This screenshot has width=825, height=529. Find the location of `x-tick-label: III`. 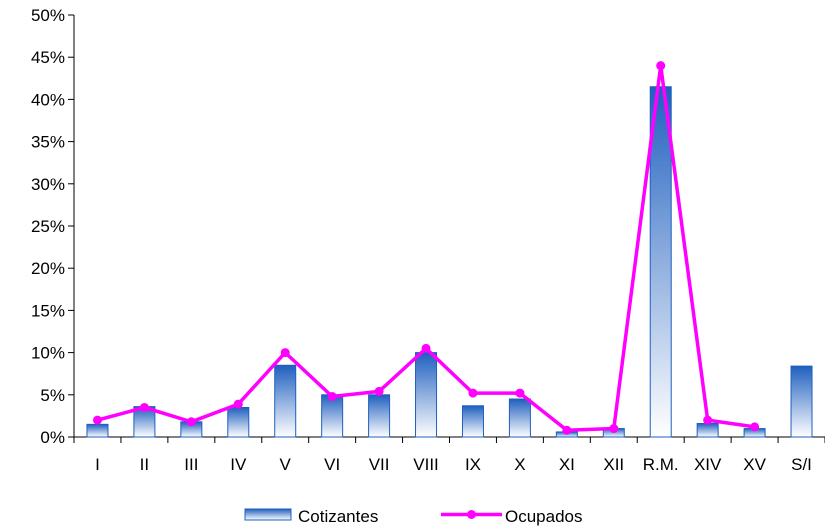

x-tick-label: III is located at coordinates (191, 464).